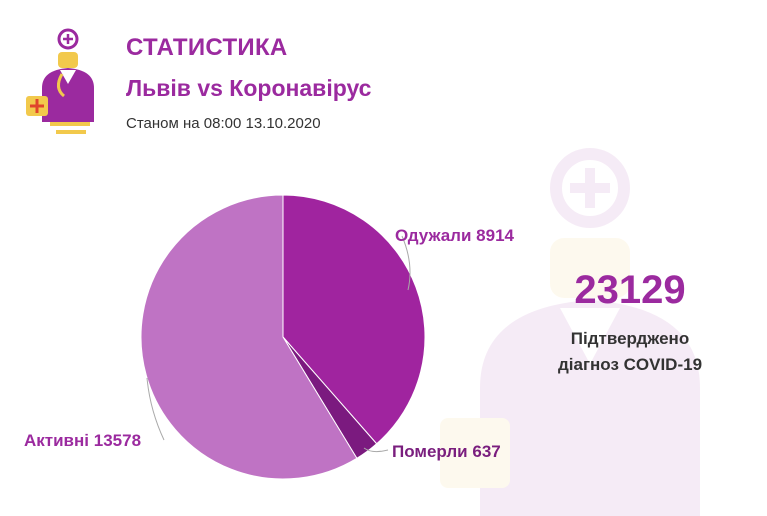 This screenshot has width=767, height=516. Describe the element at coordinates (82, 440) in the screenshot. I see `label-active: Активні 13578` at that location.